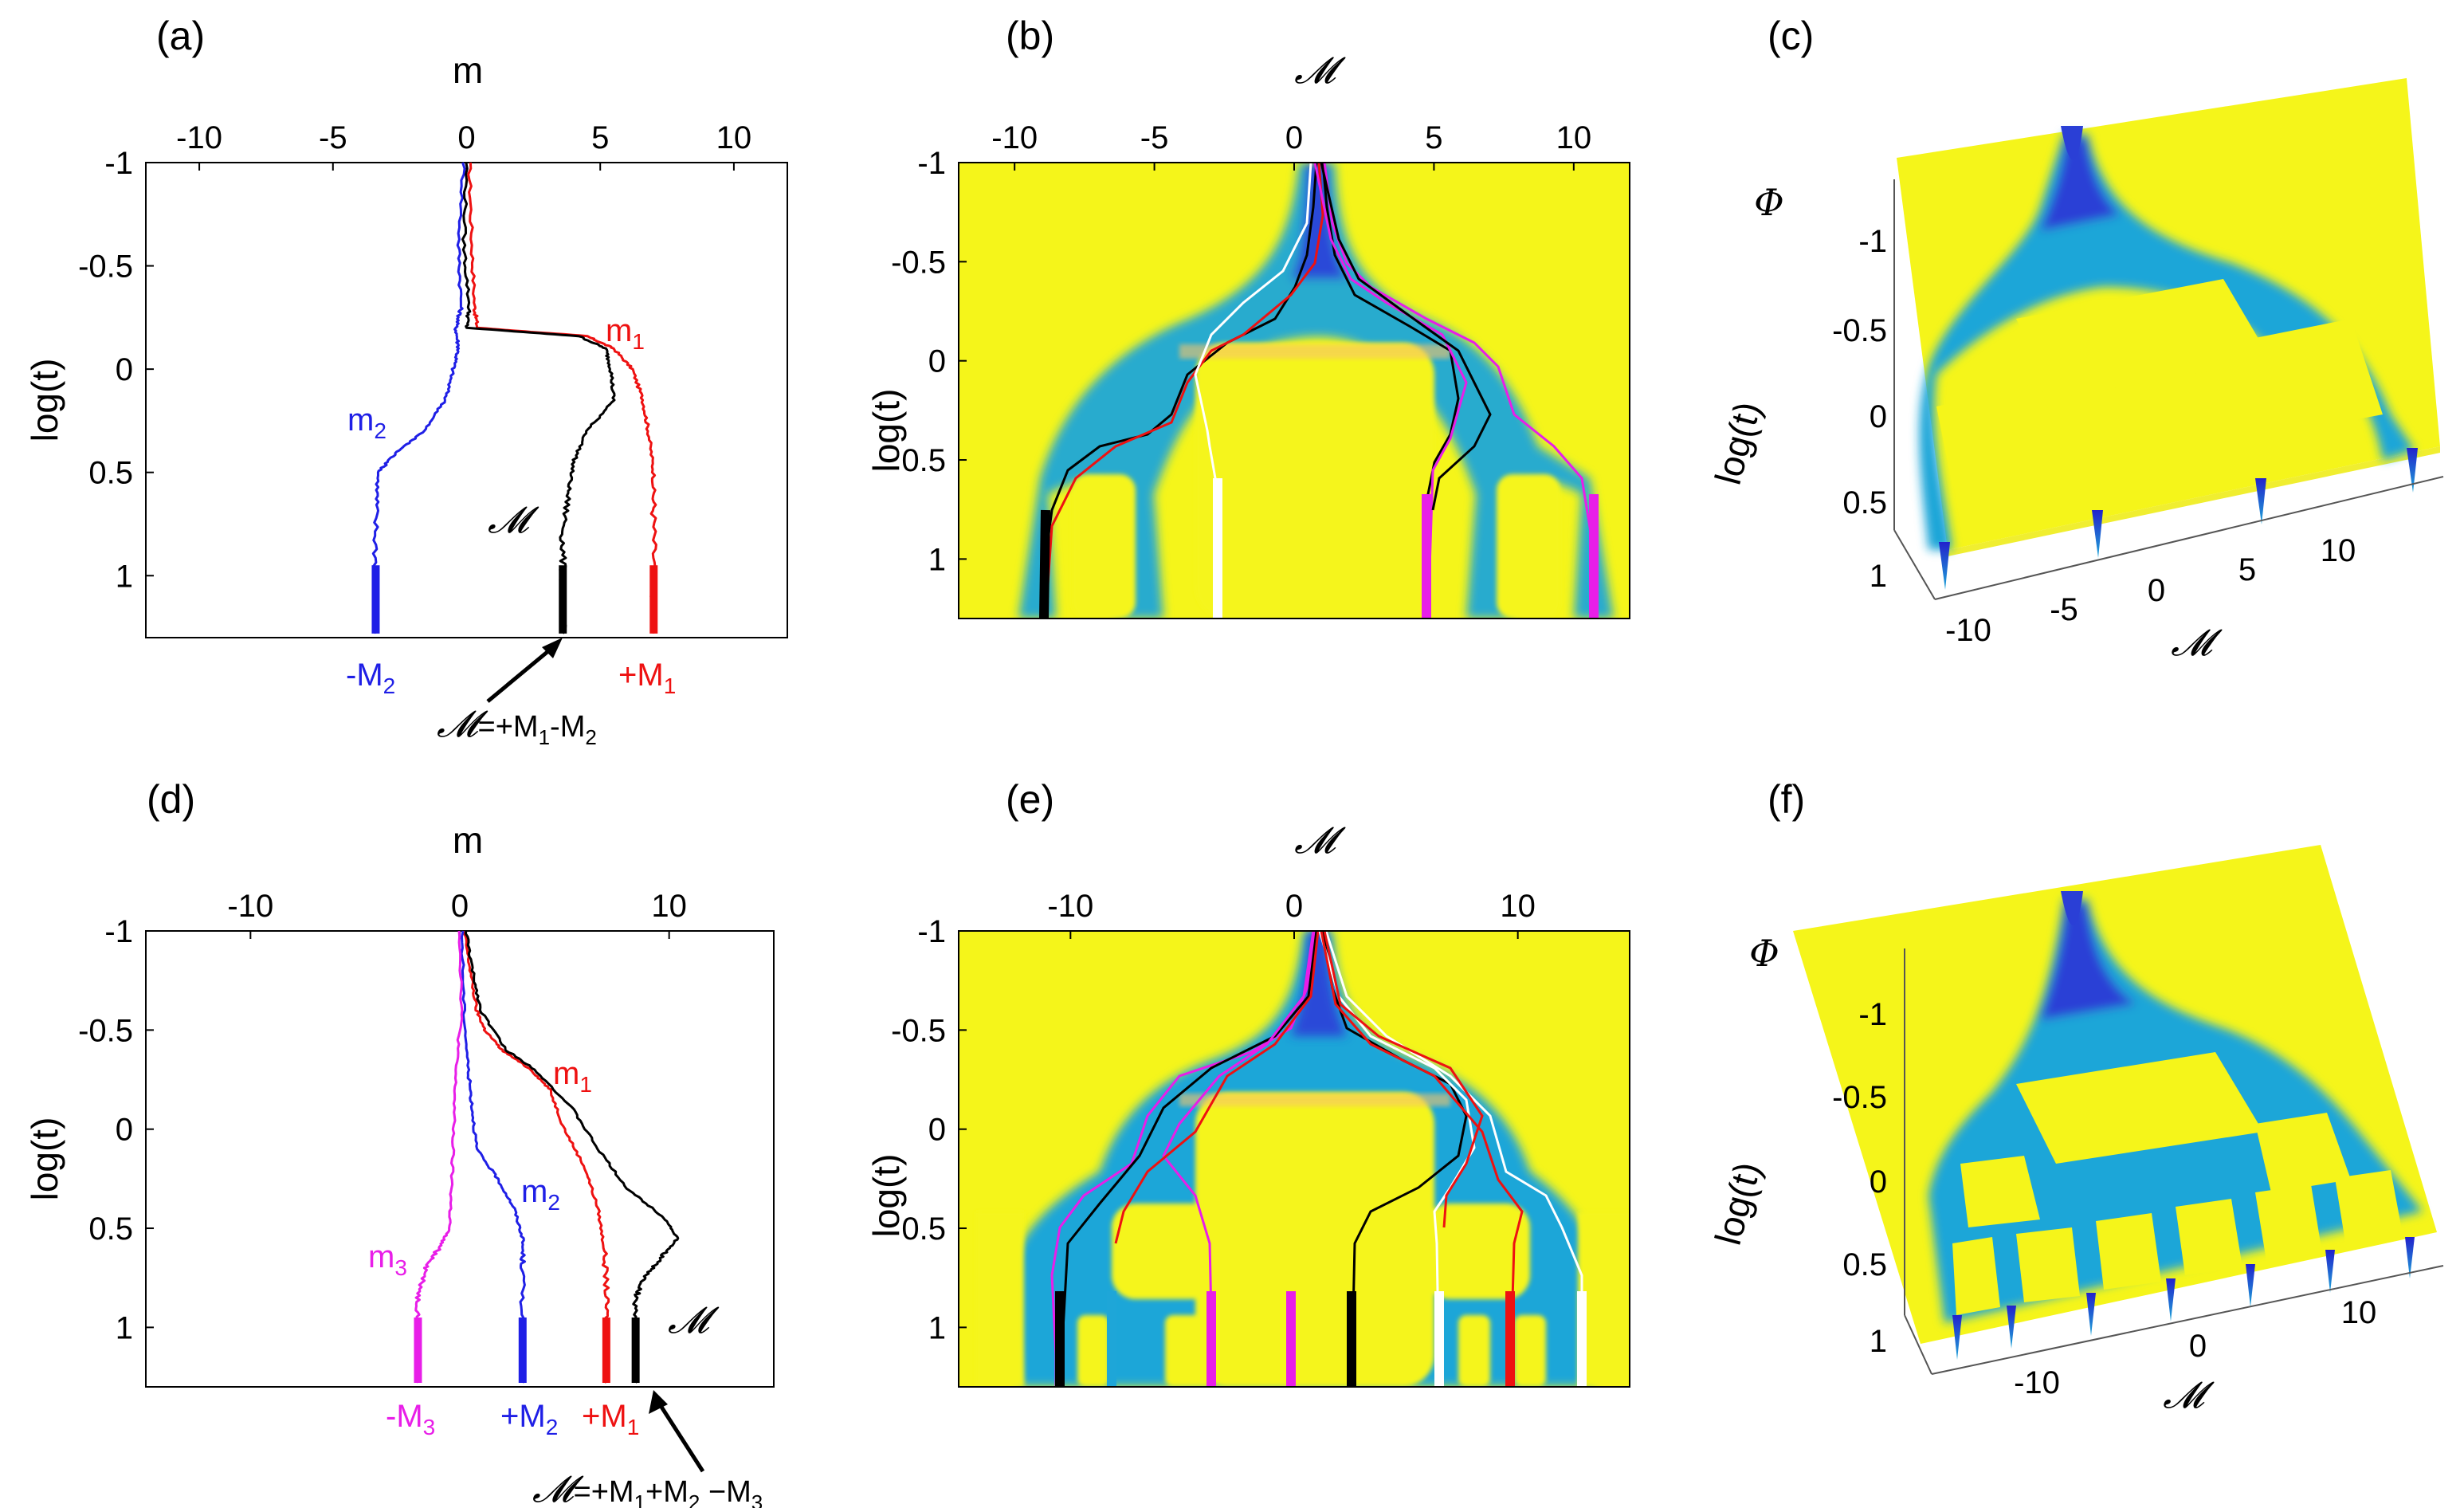 The image size is (2464, 1508). I want to click on plateau-edge-b, so click(1314, 351).